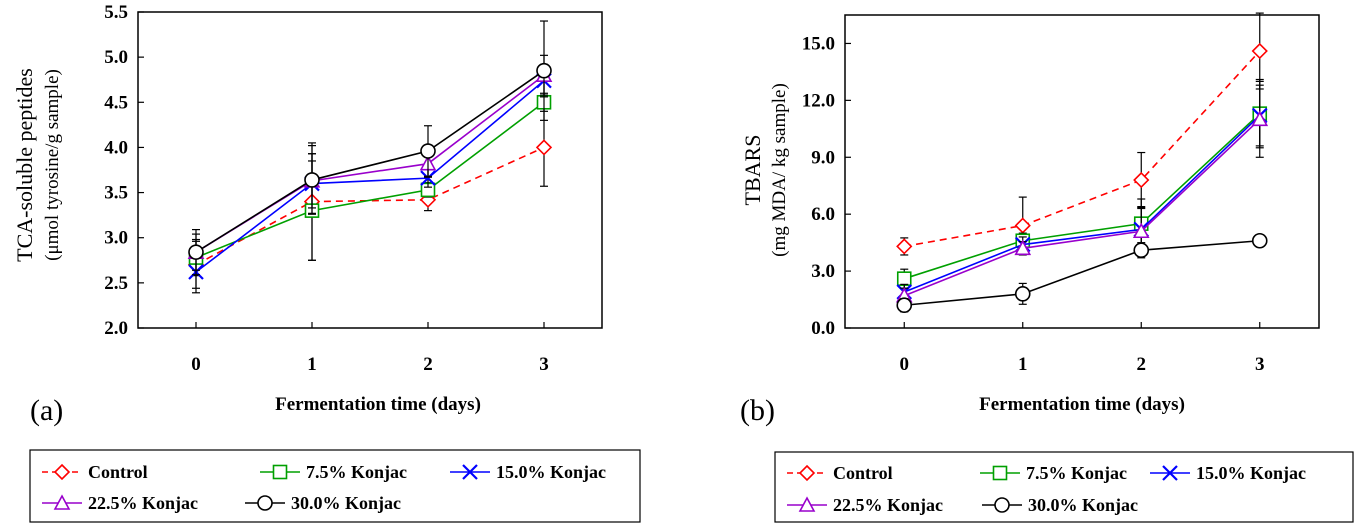  Describe the element at coordinates (116, 57) in the screenshot. I see `y-tick-label: 5.0` at that location.